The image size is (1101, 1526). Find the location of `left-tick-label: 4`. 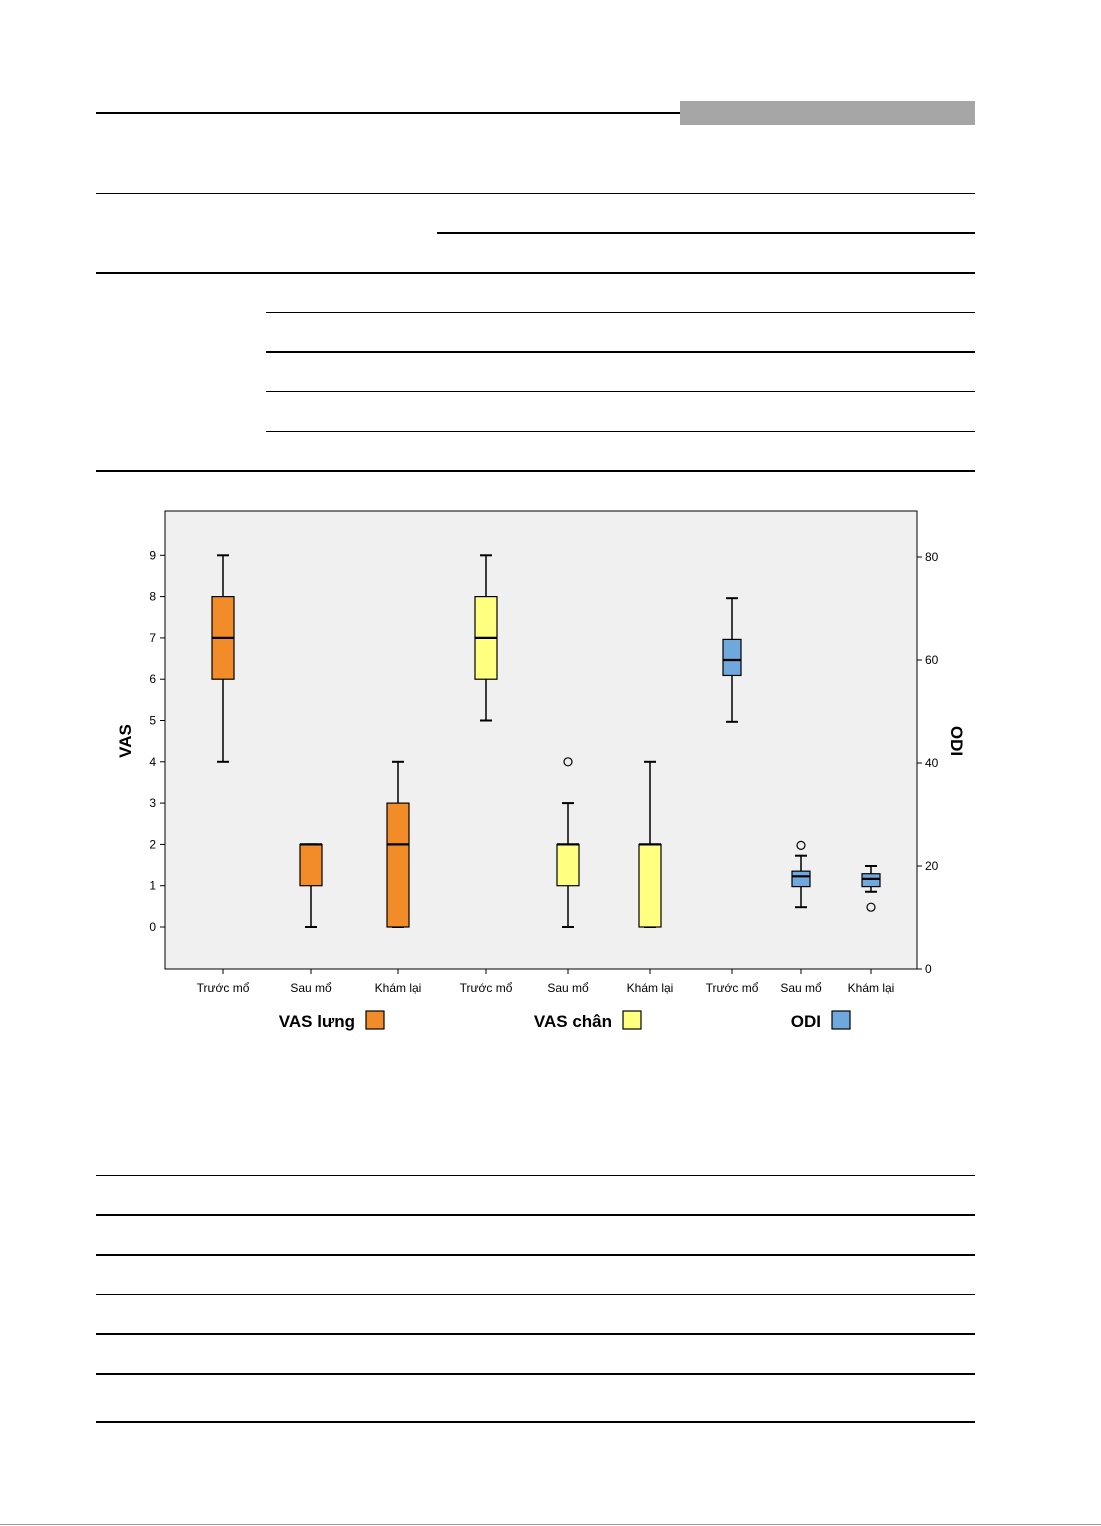

left-tick-label: 4 is located at coordinates (152, 762).